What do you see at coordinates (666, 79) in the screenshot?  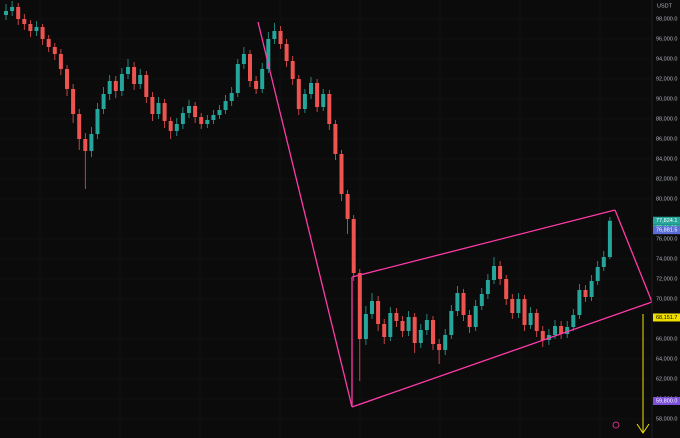 I see `y-tick-label: 92,000.0` at bounding box center [666, 79].